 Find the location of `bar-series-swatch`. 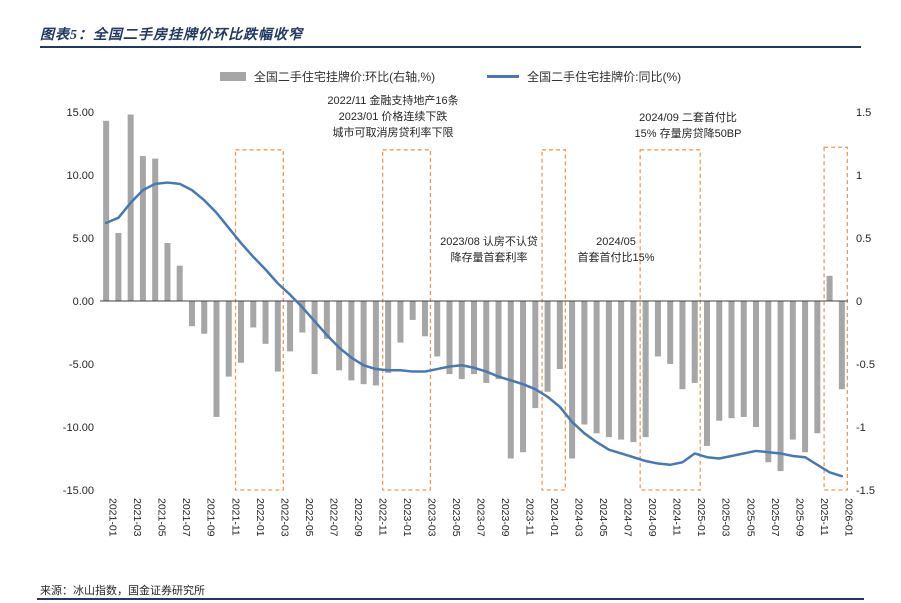

bar-series-swatch is located at coordinates (232, 76).